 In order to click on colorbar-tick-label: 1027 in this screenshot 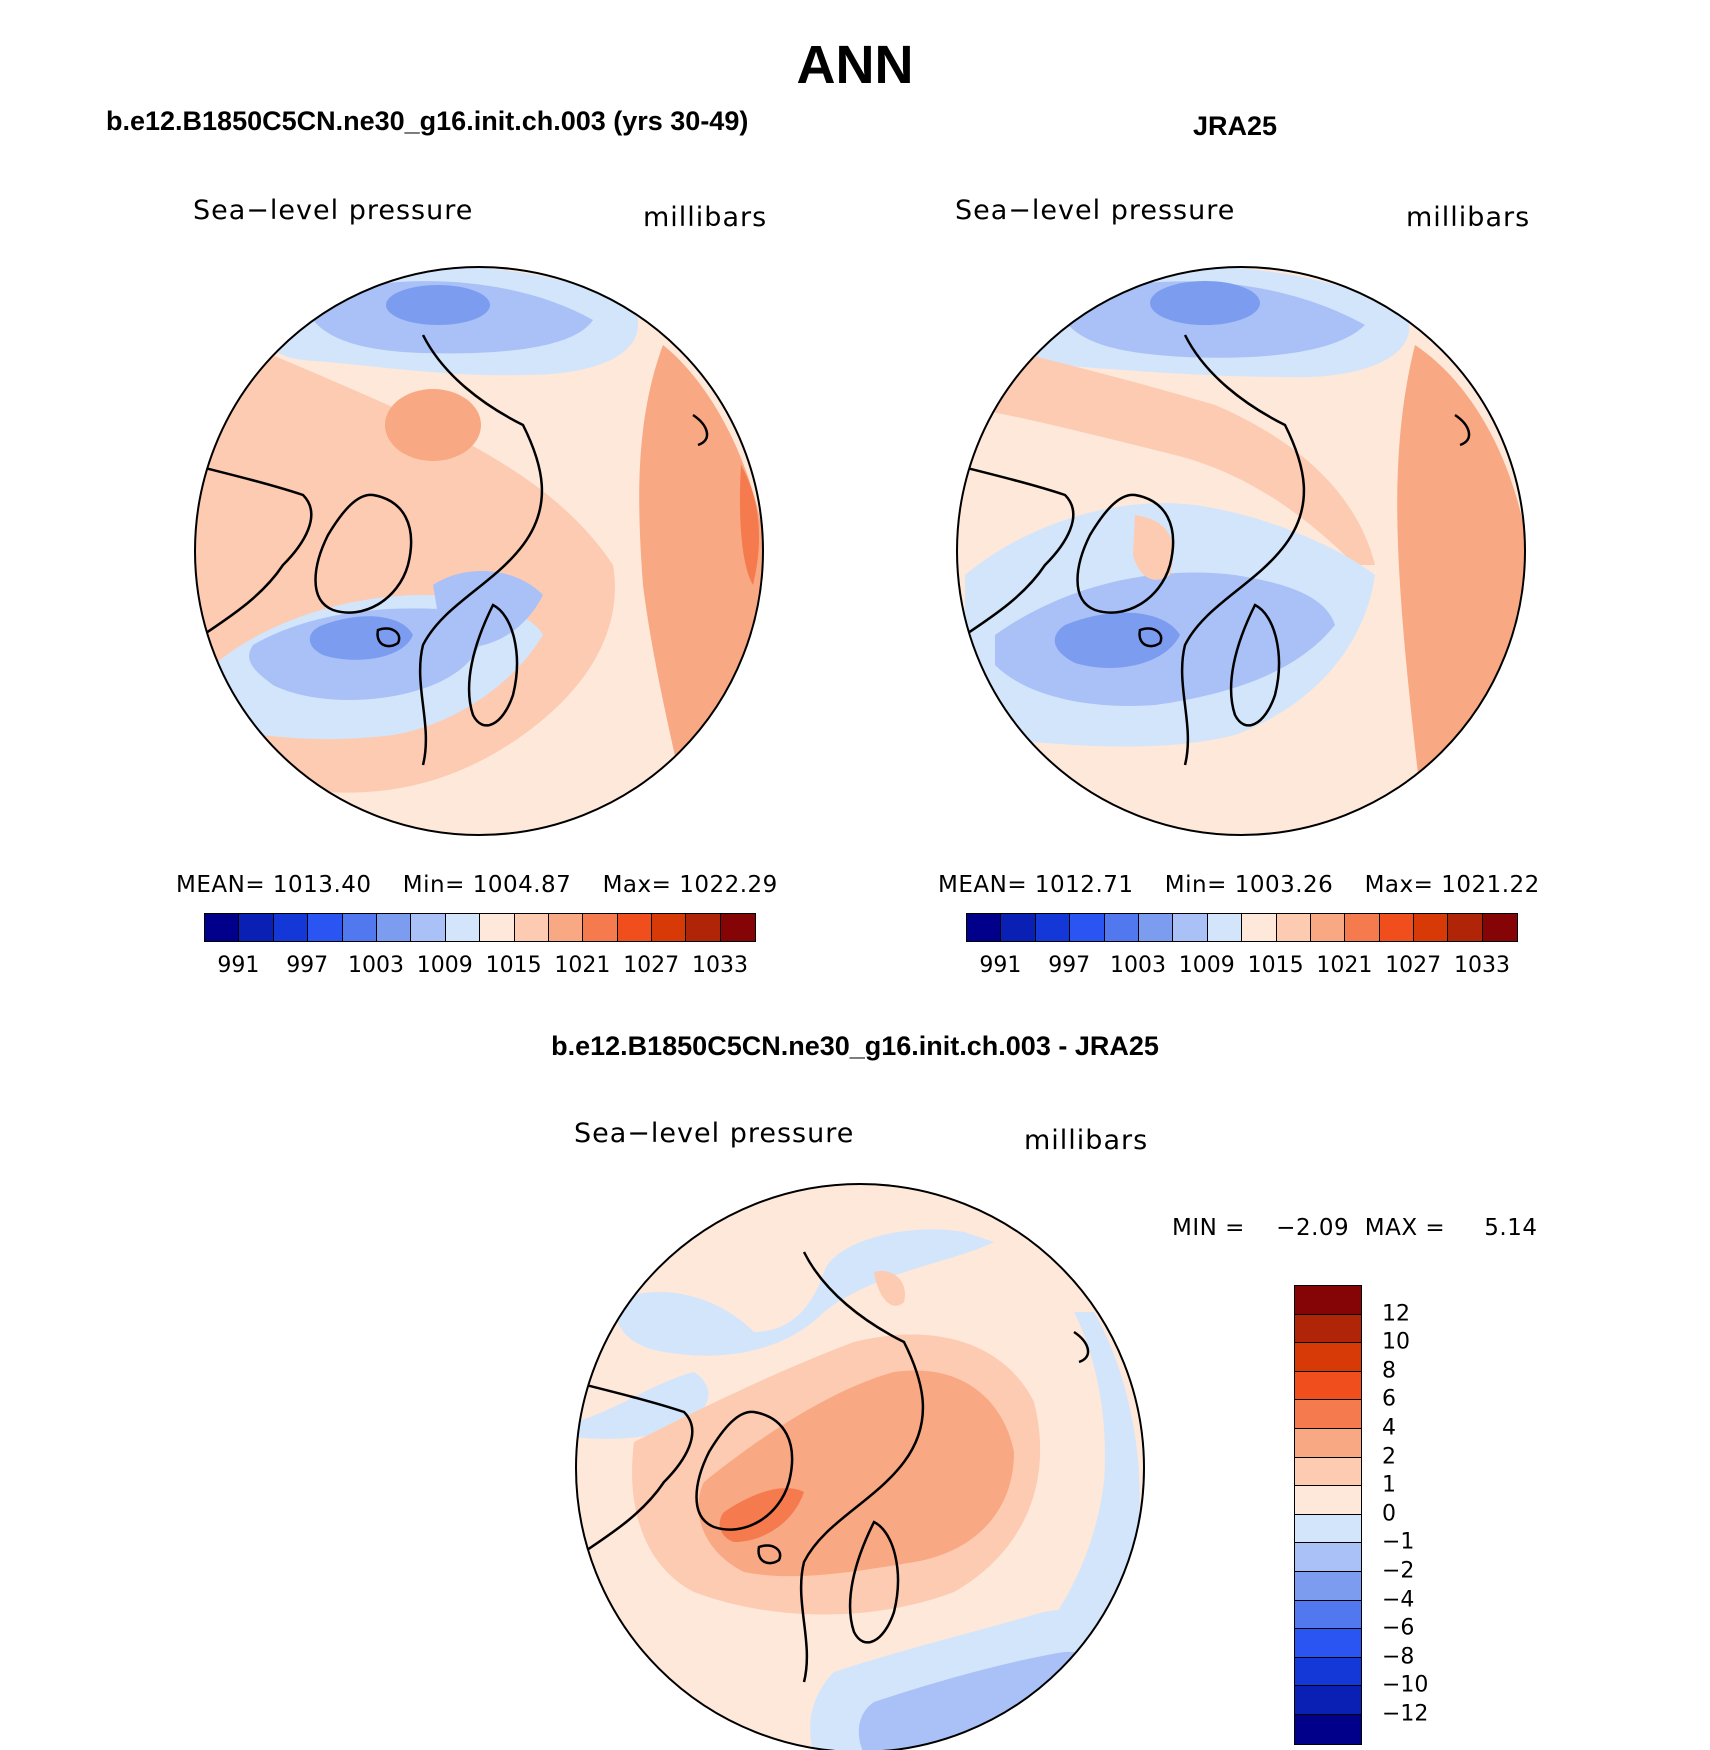, I will do `click(651, 965)`.